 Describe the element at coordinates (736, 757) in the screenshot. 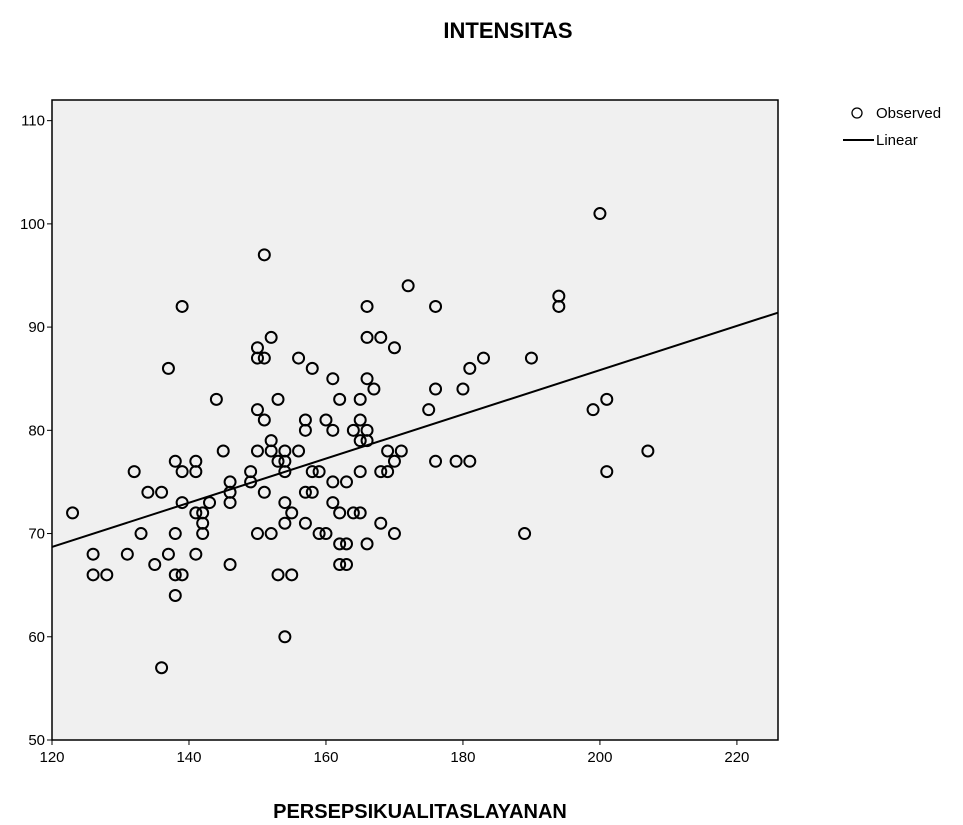

I see `x-tick-label: 220` at that location.